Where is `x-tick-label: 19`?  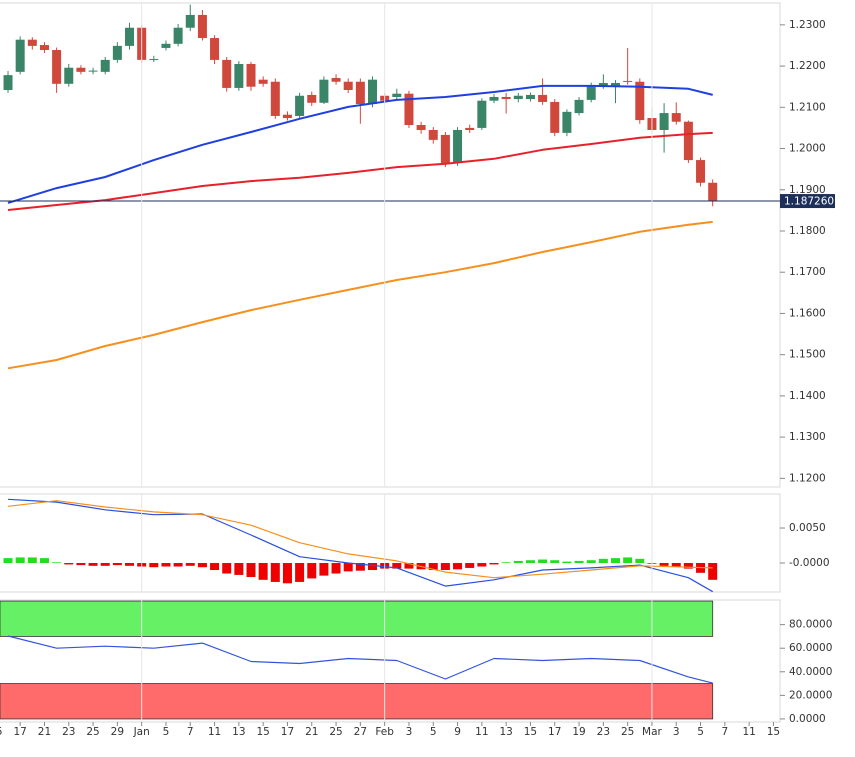 x-tick-label: 19 is located at coordinates (578, 732).